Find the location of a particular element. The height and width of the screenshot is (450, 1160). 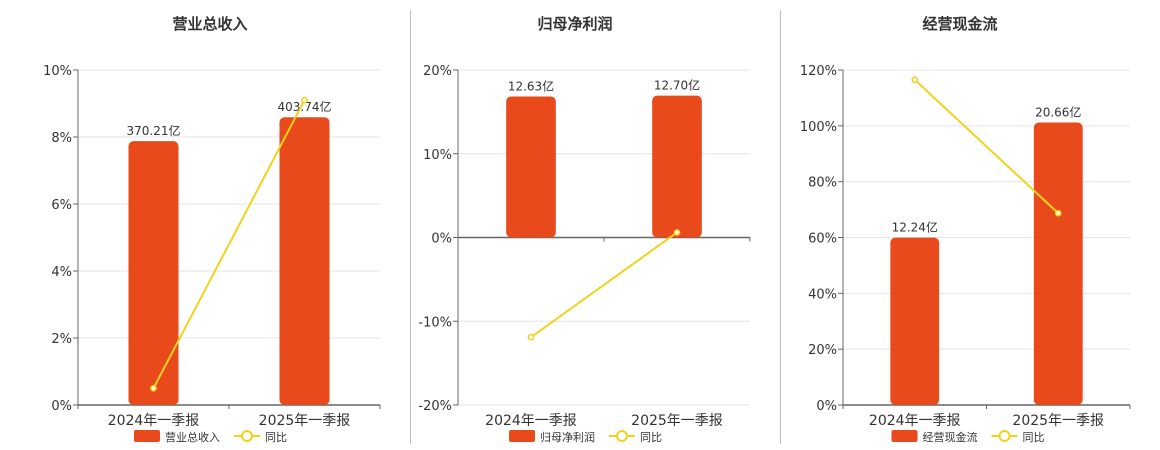

chart2-y-tick-label: -20% is located at coordinates (435, 406).